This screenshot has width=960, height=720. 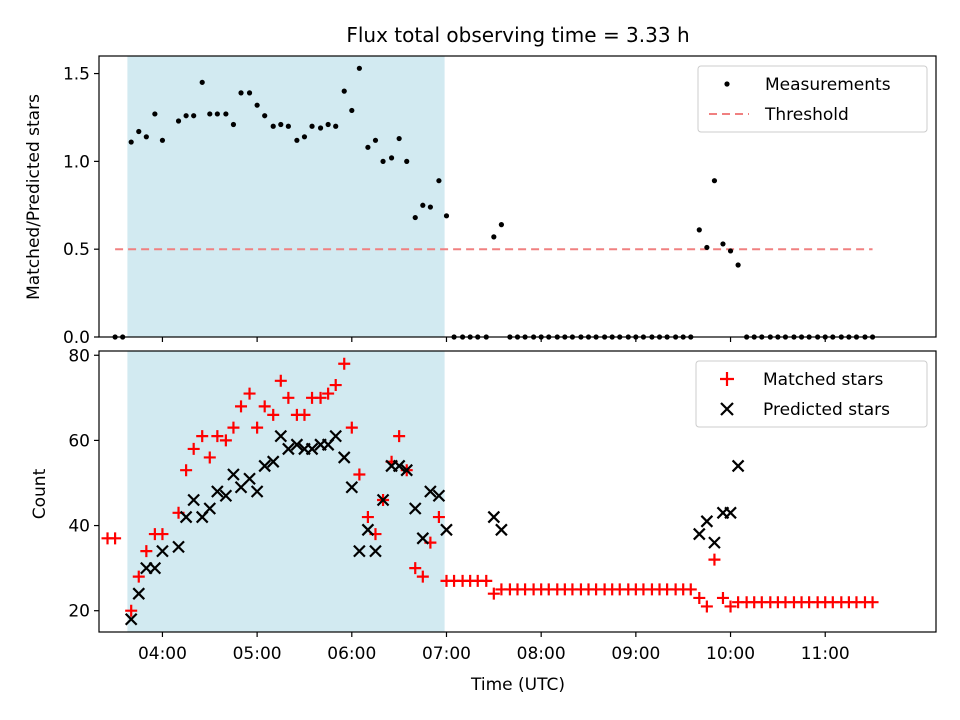 What do you see at coordinates (828, 85) in the screenshot?
I see `legend-measurements-label: Measurements` at bounding box center [828, 85].